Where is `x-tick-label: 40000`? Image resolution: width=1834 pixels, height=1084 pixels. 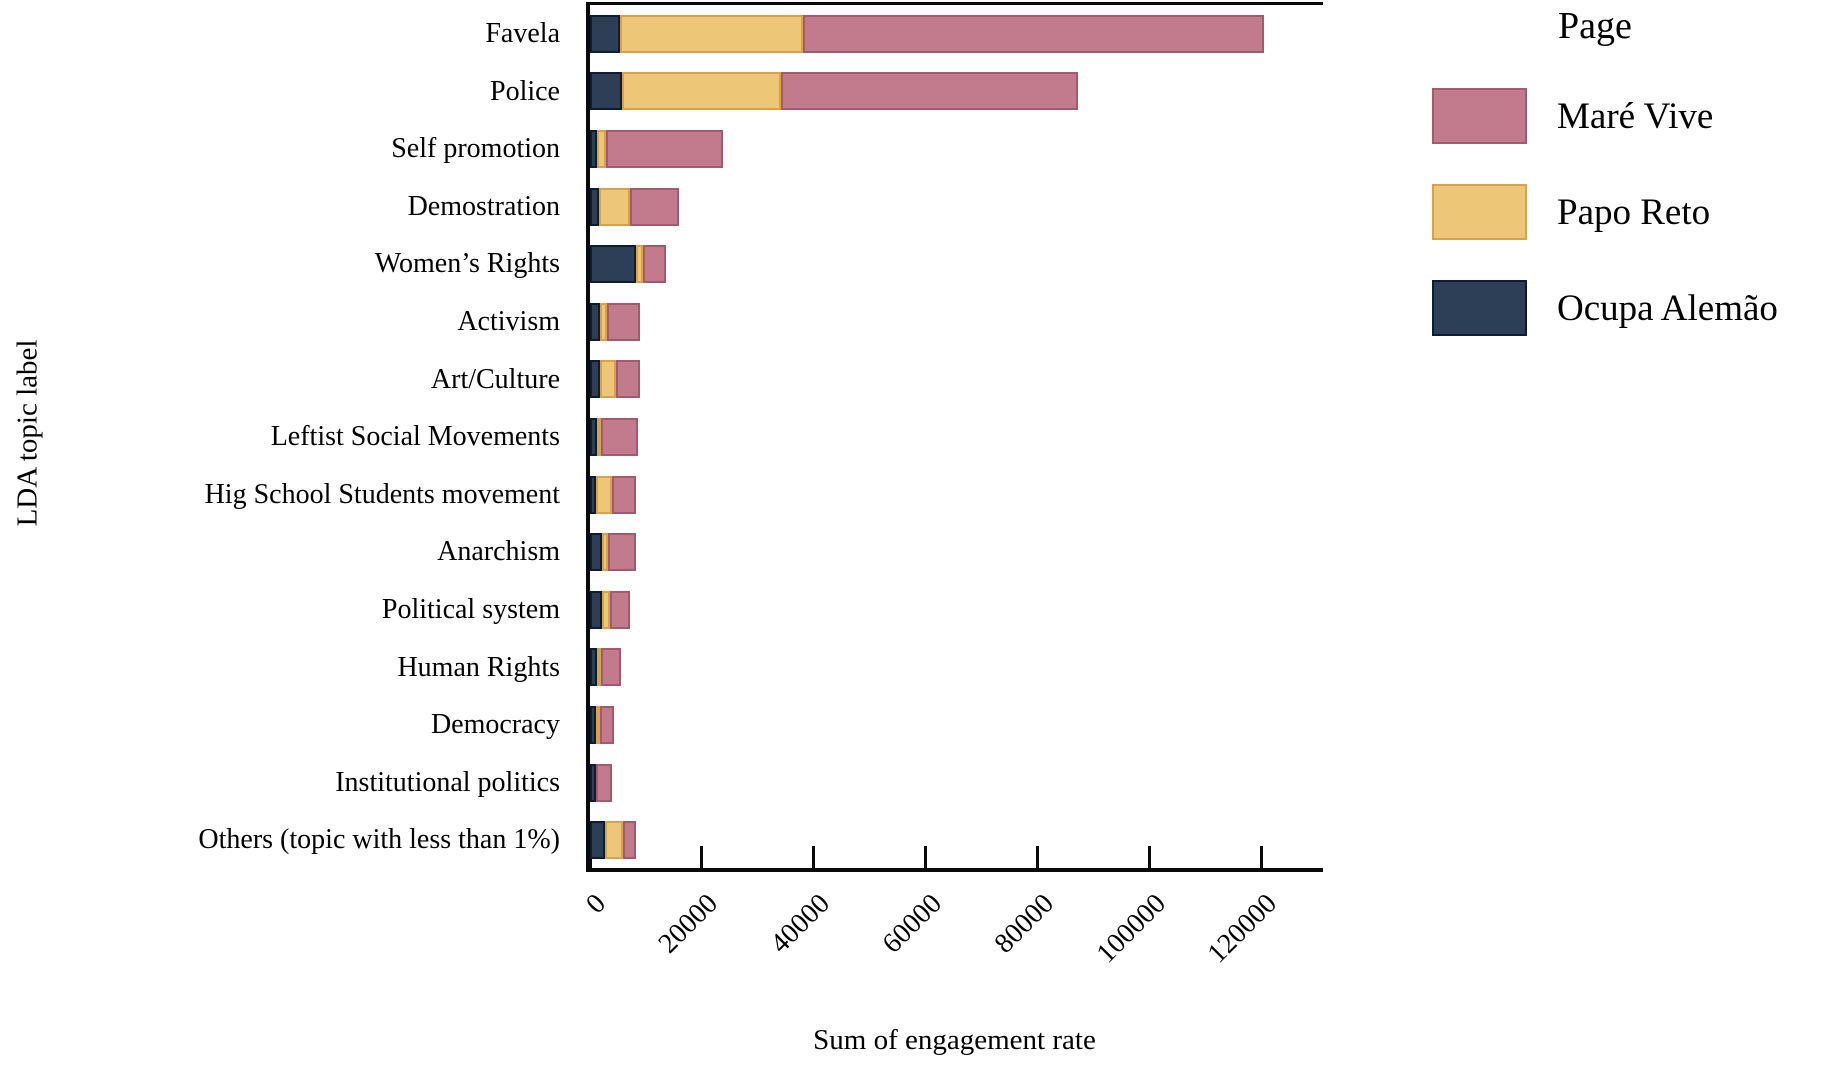 x-tick-label: 40000 is located at coordinates (800, 924).